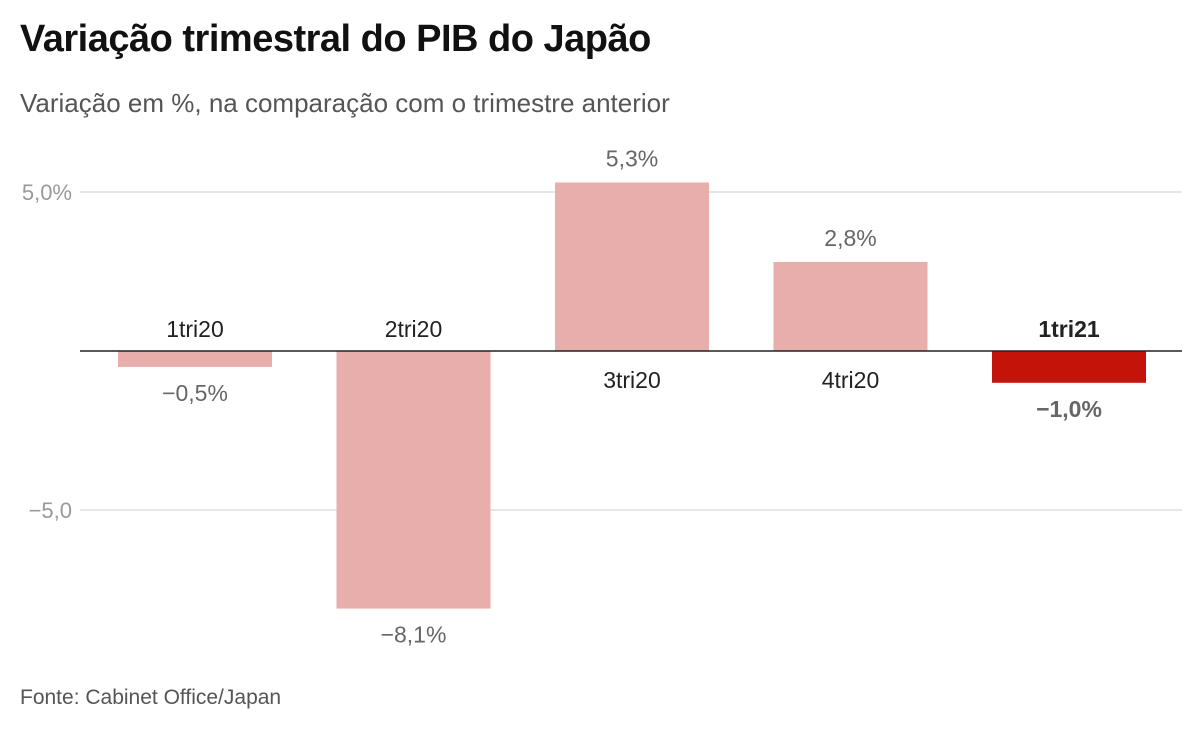 The height and width of the screenshot is (752, 1200). Describe the element at coordinates (151, 697) in the screenshot. I see `source-note: Fonte: Cabinet Office/Japan` at that location.